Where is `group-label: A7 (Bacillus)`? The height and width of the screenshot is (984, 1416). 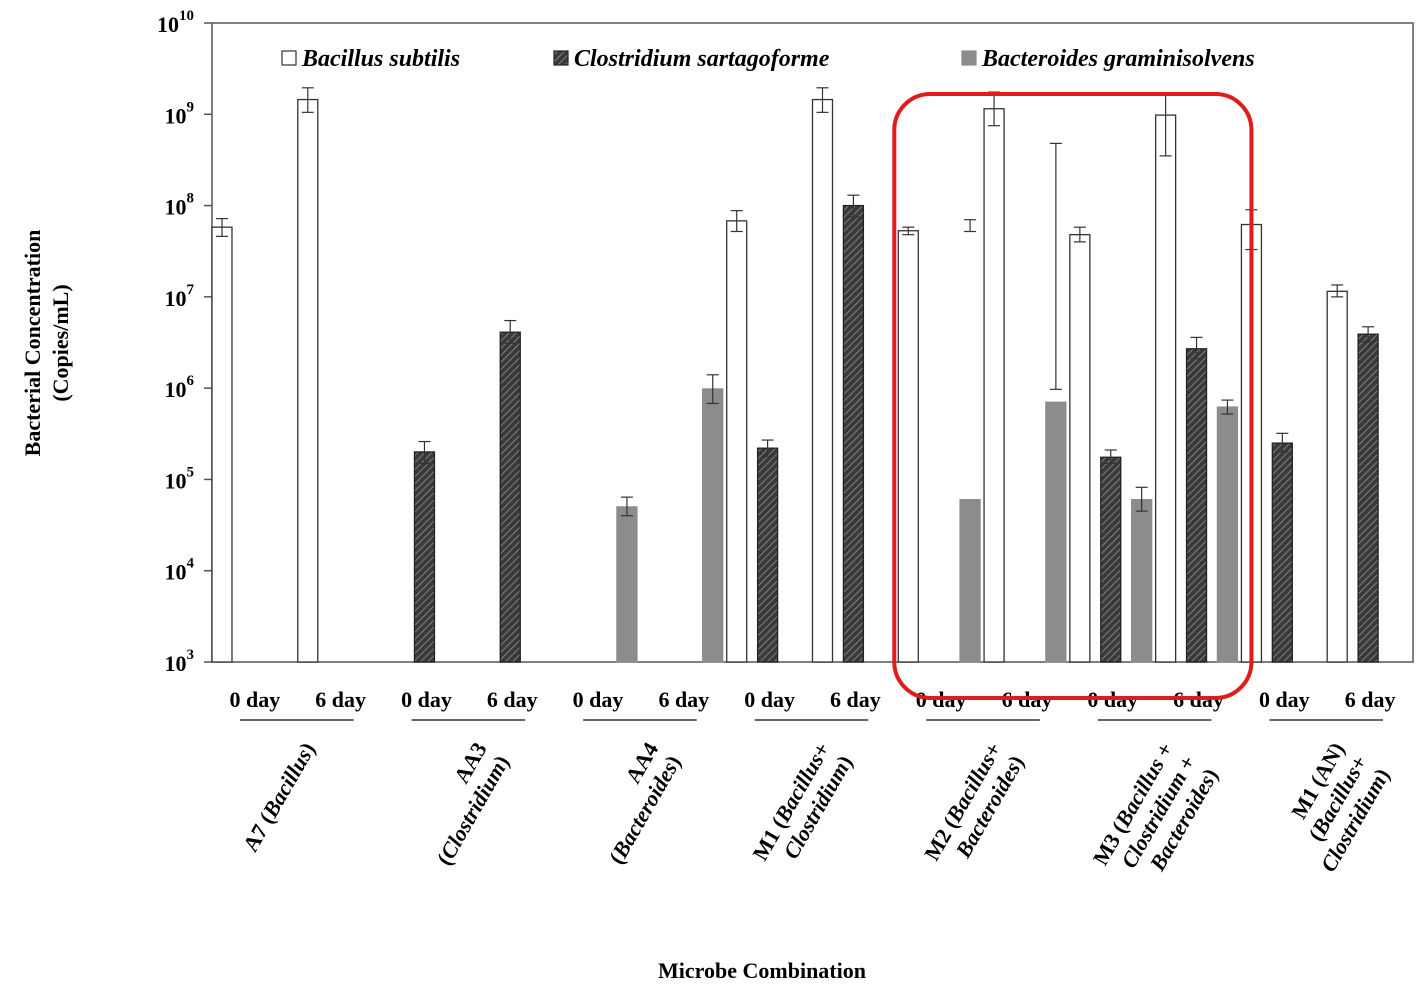
group-label: A7 (Bacillus) is located at coordinates (279, 797).